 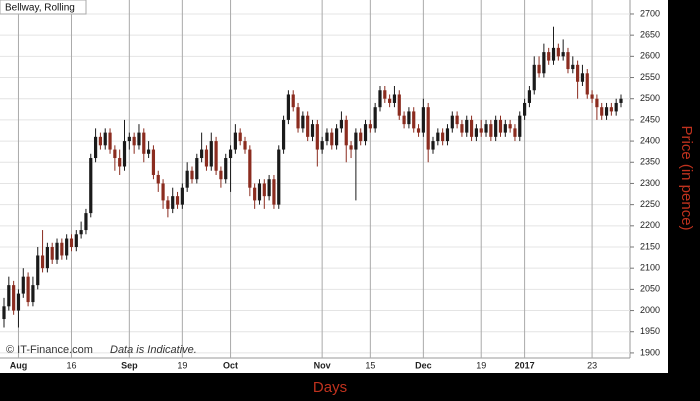 What do you see at coordinates (650, 268) in the screenshot?
I see `y-tick-label: 2100` at bounding box center [650, 268].